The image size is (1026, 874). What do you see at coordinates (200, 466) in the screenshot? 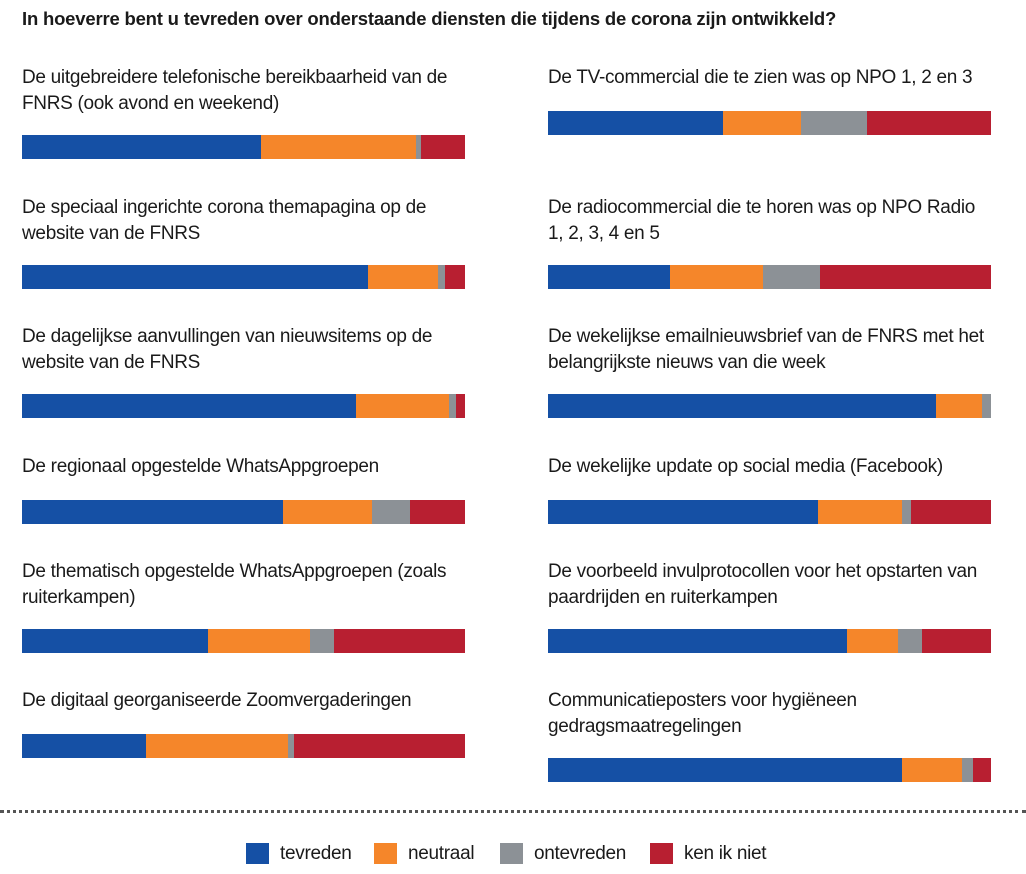
I see `item-label: De regionaal opgestelde WhatsAppgroepen` at bounding box center [200, 466].